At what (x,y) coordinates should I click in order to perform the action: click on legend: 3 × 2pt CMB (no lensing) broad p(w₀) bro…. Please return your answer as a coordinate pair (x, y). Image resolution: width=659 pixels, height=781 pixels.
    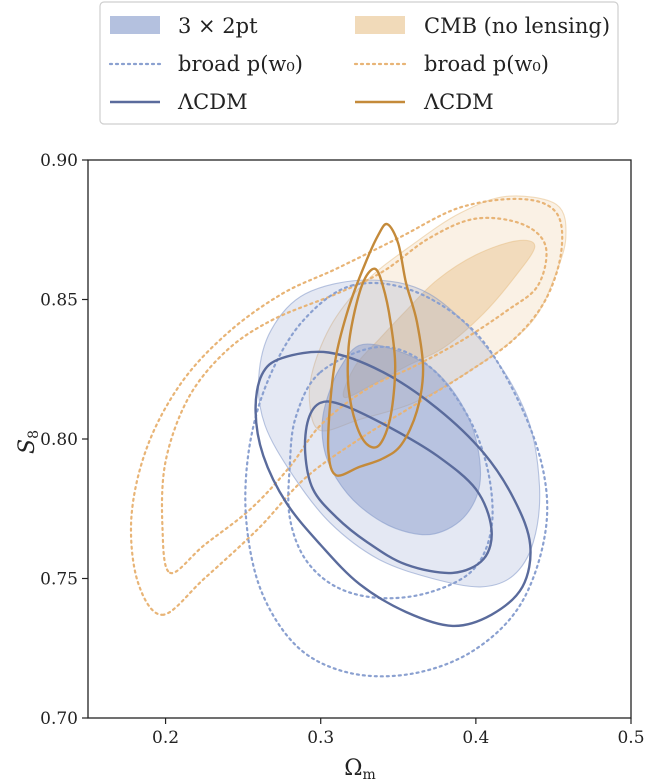
    Looking at the image, I should click on (359, 63).